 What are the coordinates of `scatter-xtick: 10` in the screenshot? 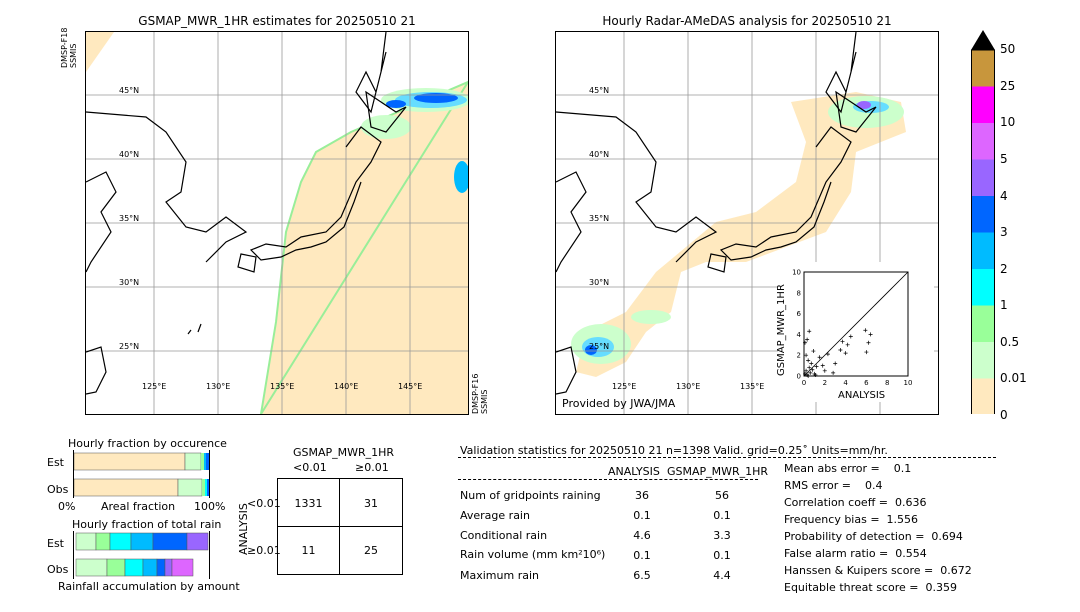 It's located at (908, 383).